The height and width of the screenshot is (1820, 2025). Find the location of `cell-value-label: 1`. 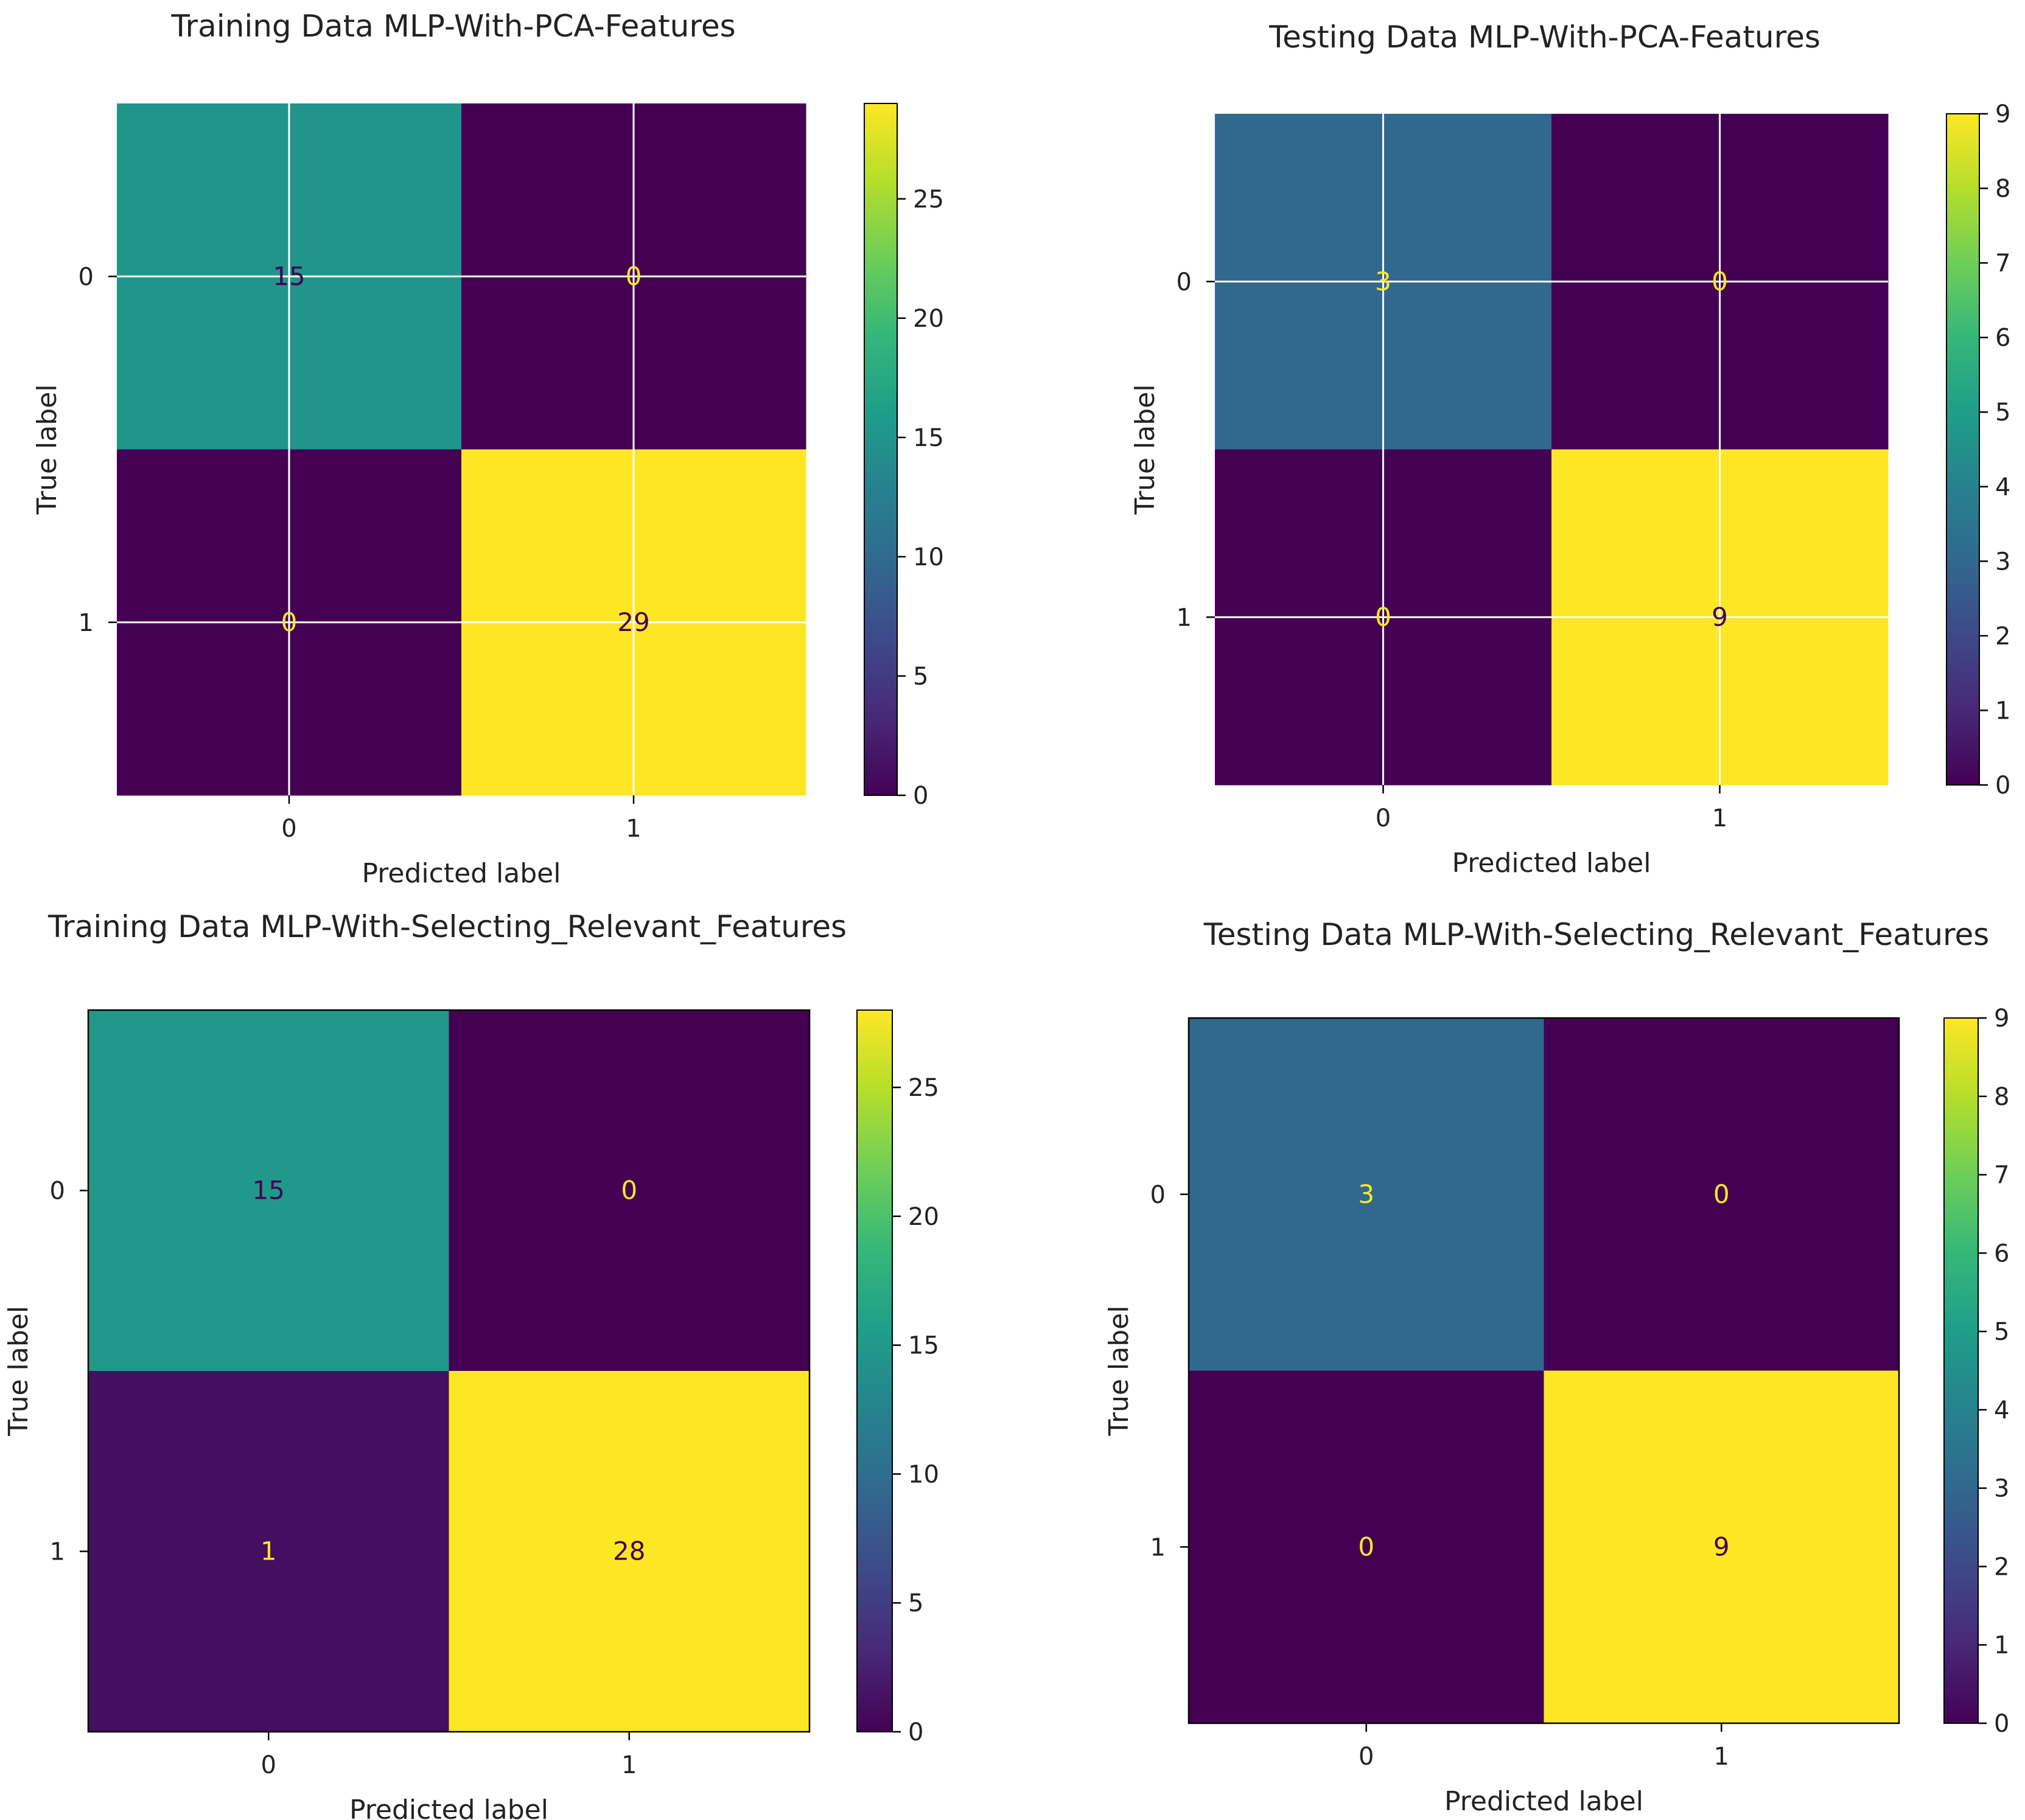

cell-value-label: 1 is located at coordinates (269, 1551).